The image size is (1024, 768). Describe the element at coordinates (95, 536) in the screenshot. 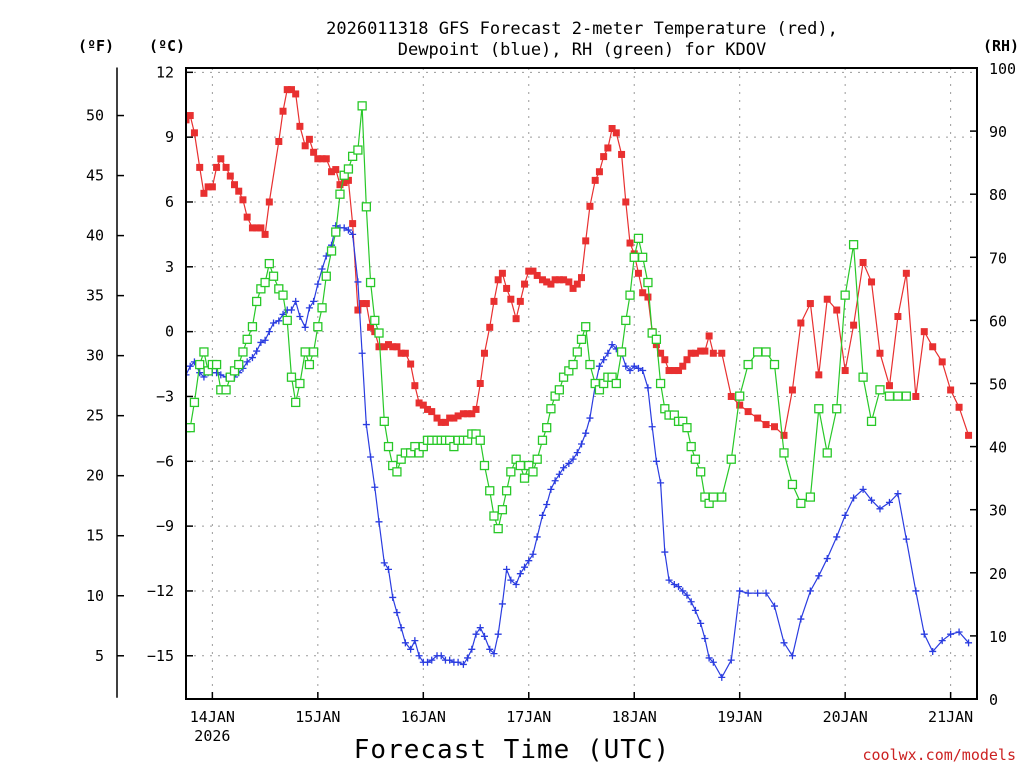

I see `fahrenheit-tick-label: 15` at that location.